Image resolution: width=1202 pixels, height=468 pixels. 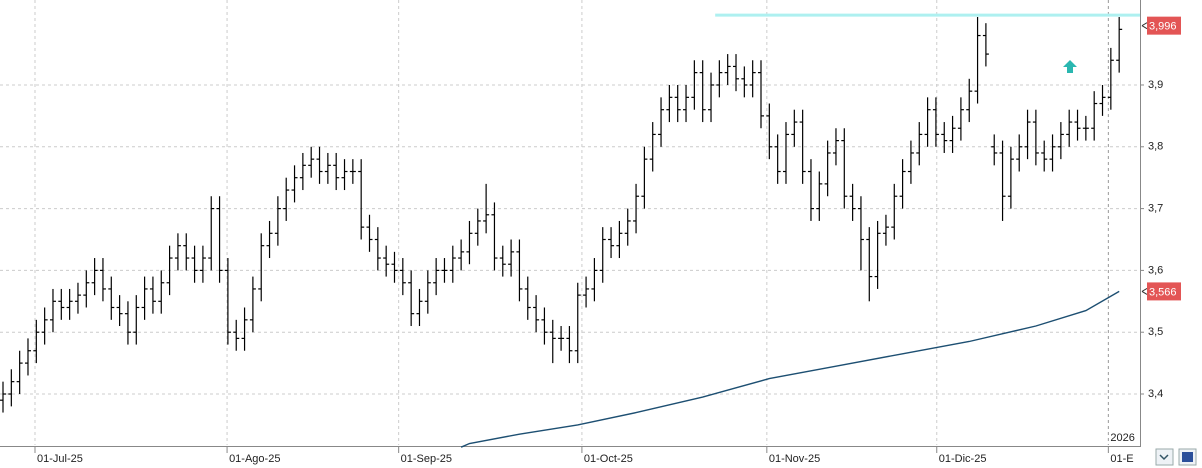 I want to click on y-tick-label: 3,4, so click(x=1155, y=394).